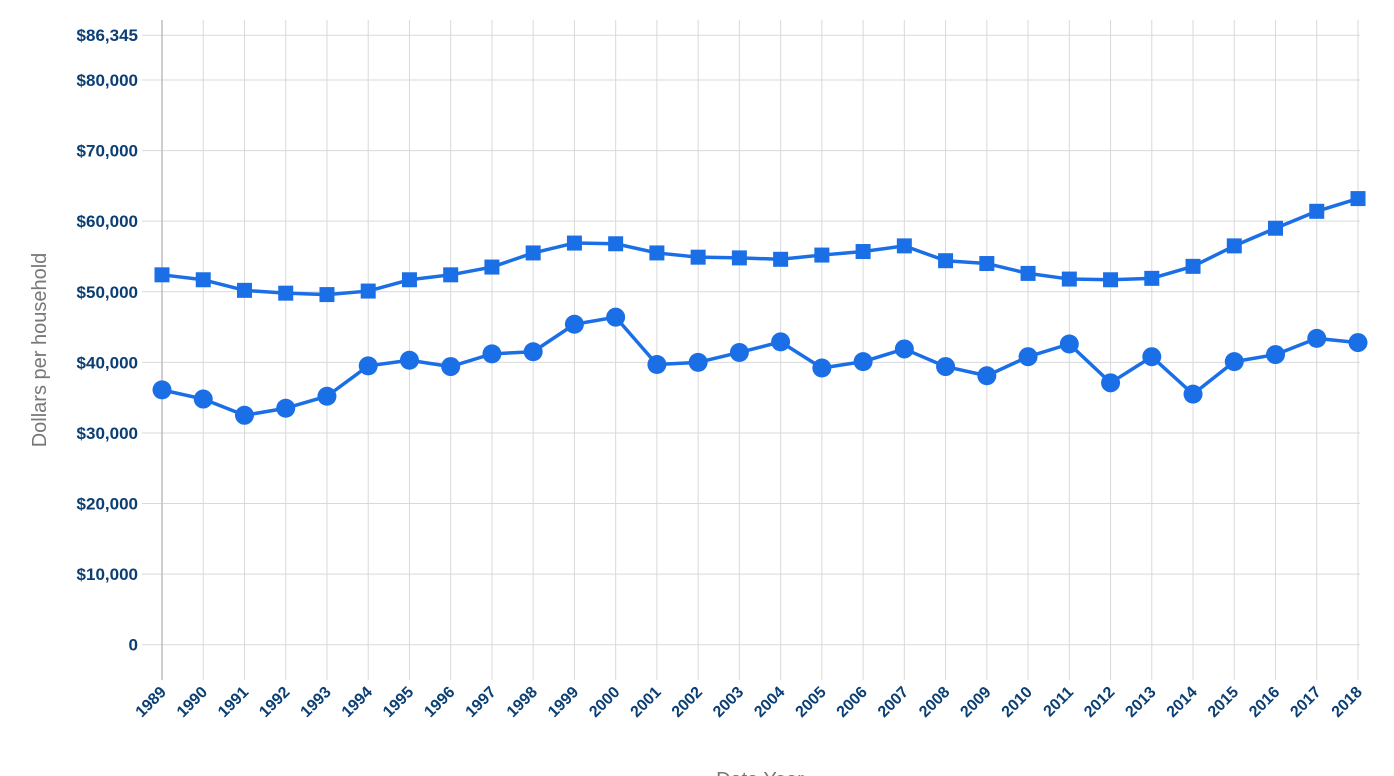 The width and height of the screenshot is (1394, 776). Describe the element at coordinates (316, 702) in the screenshot. I see `x-tick-label: 1993` at that location.